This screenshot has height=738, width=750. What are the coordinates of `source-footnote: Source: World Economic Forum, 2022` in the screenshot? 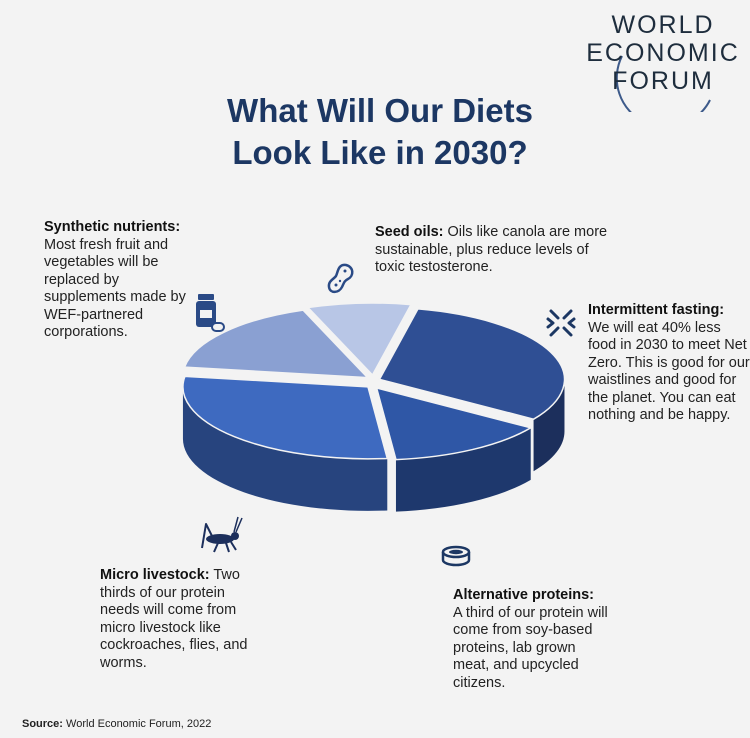 It's located at (116, 724).